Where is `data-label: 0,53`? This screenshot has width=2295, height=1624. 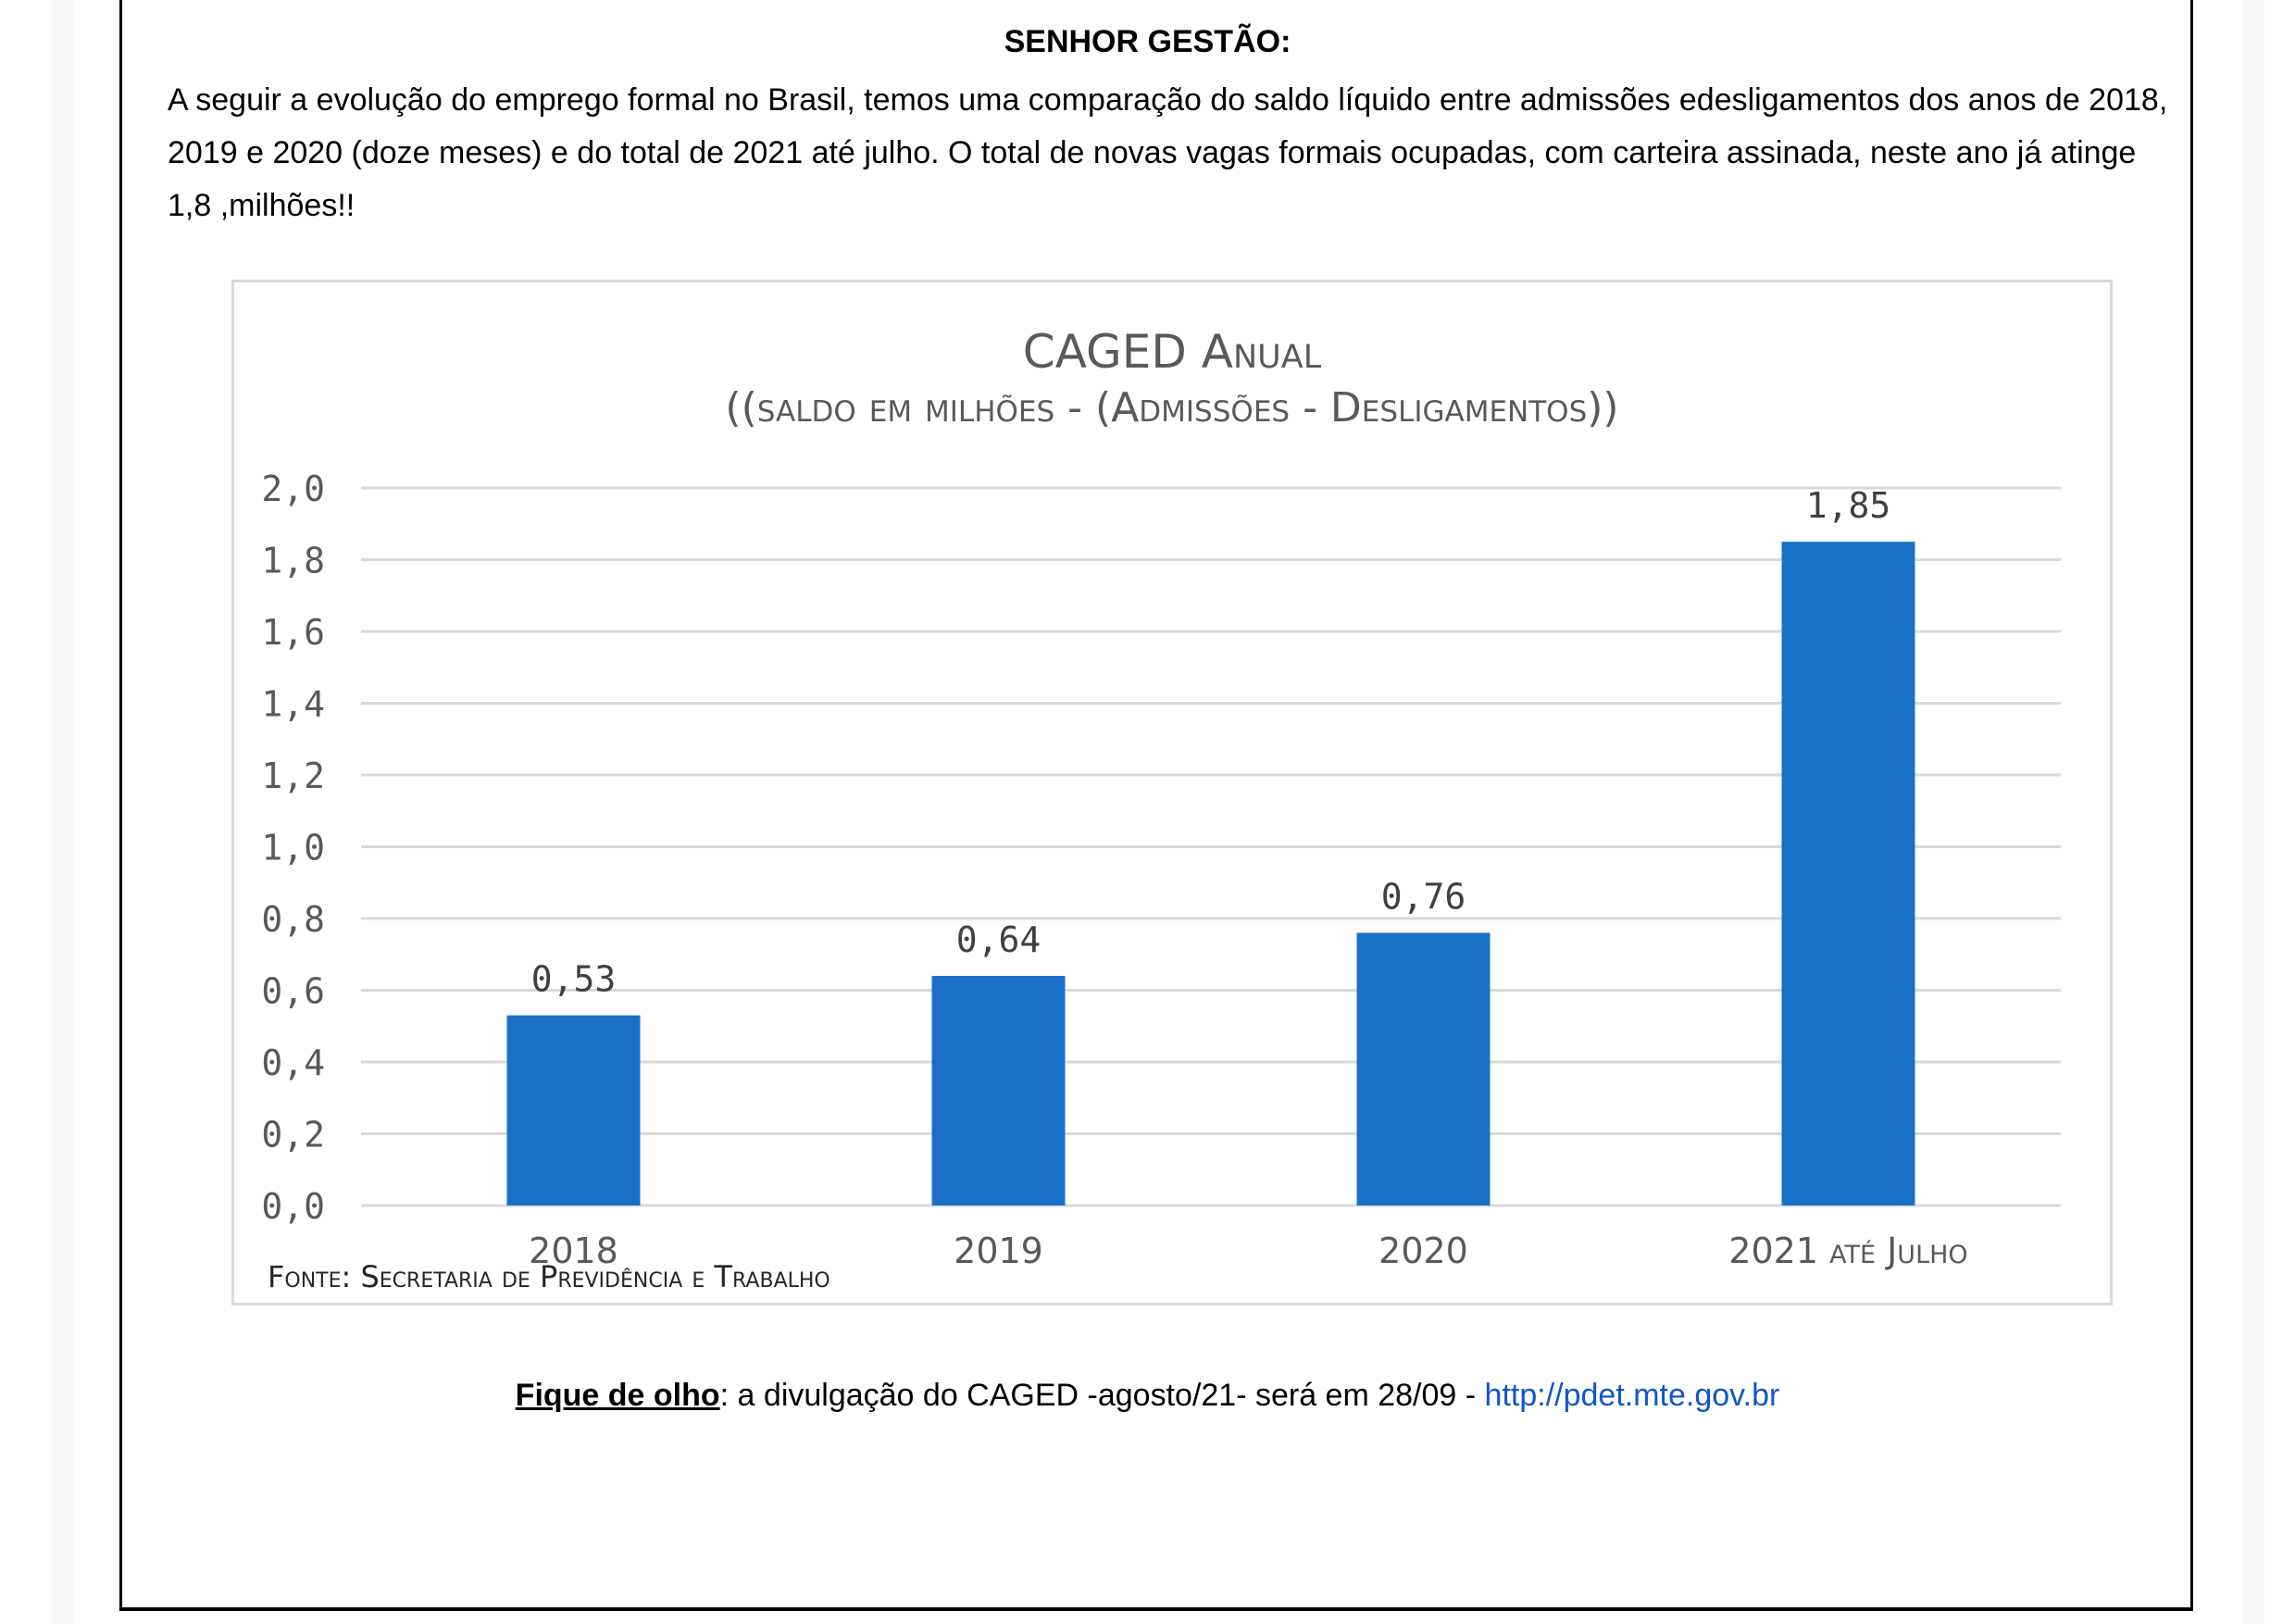
data-label: 0,53 is located at coordinates (574, 979).